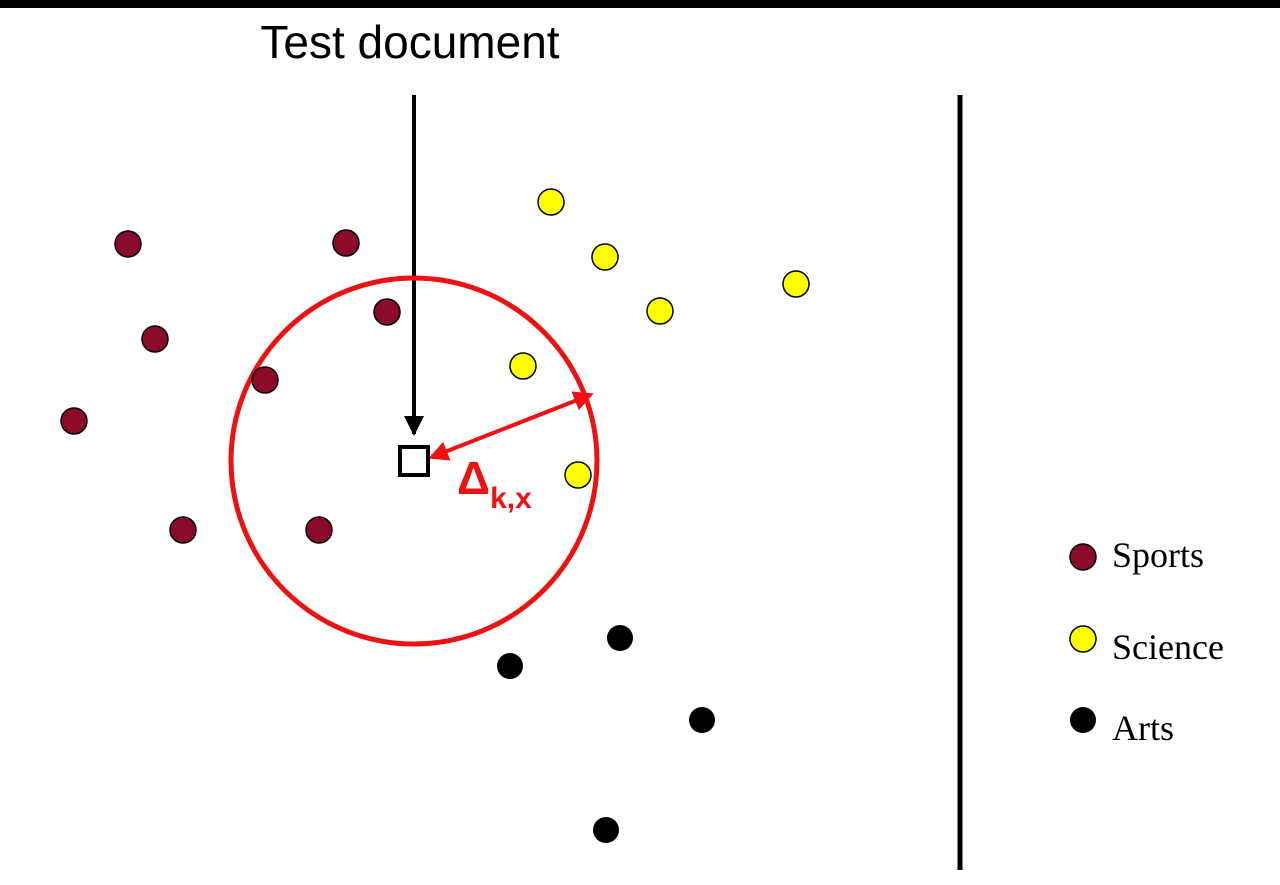  I want to click on neighborhood-circle, so click(414, 461).